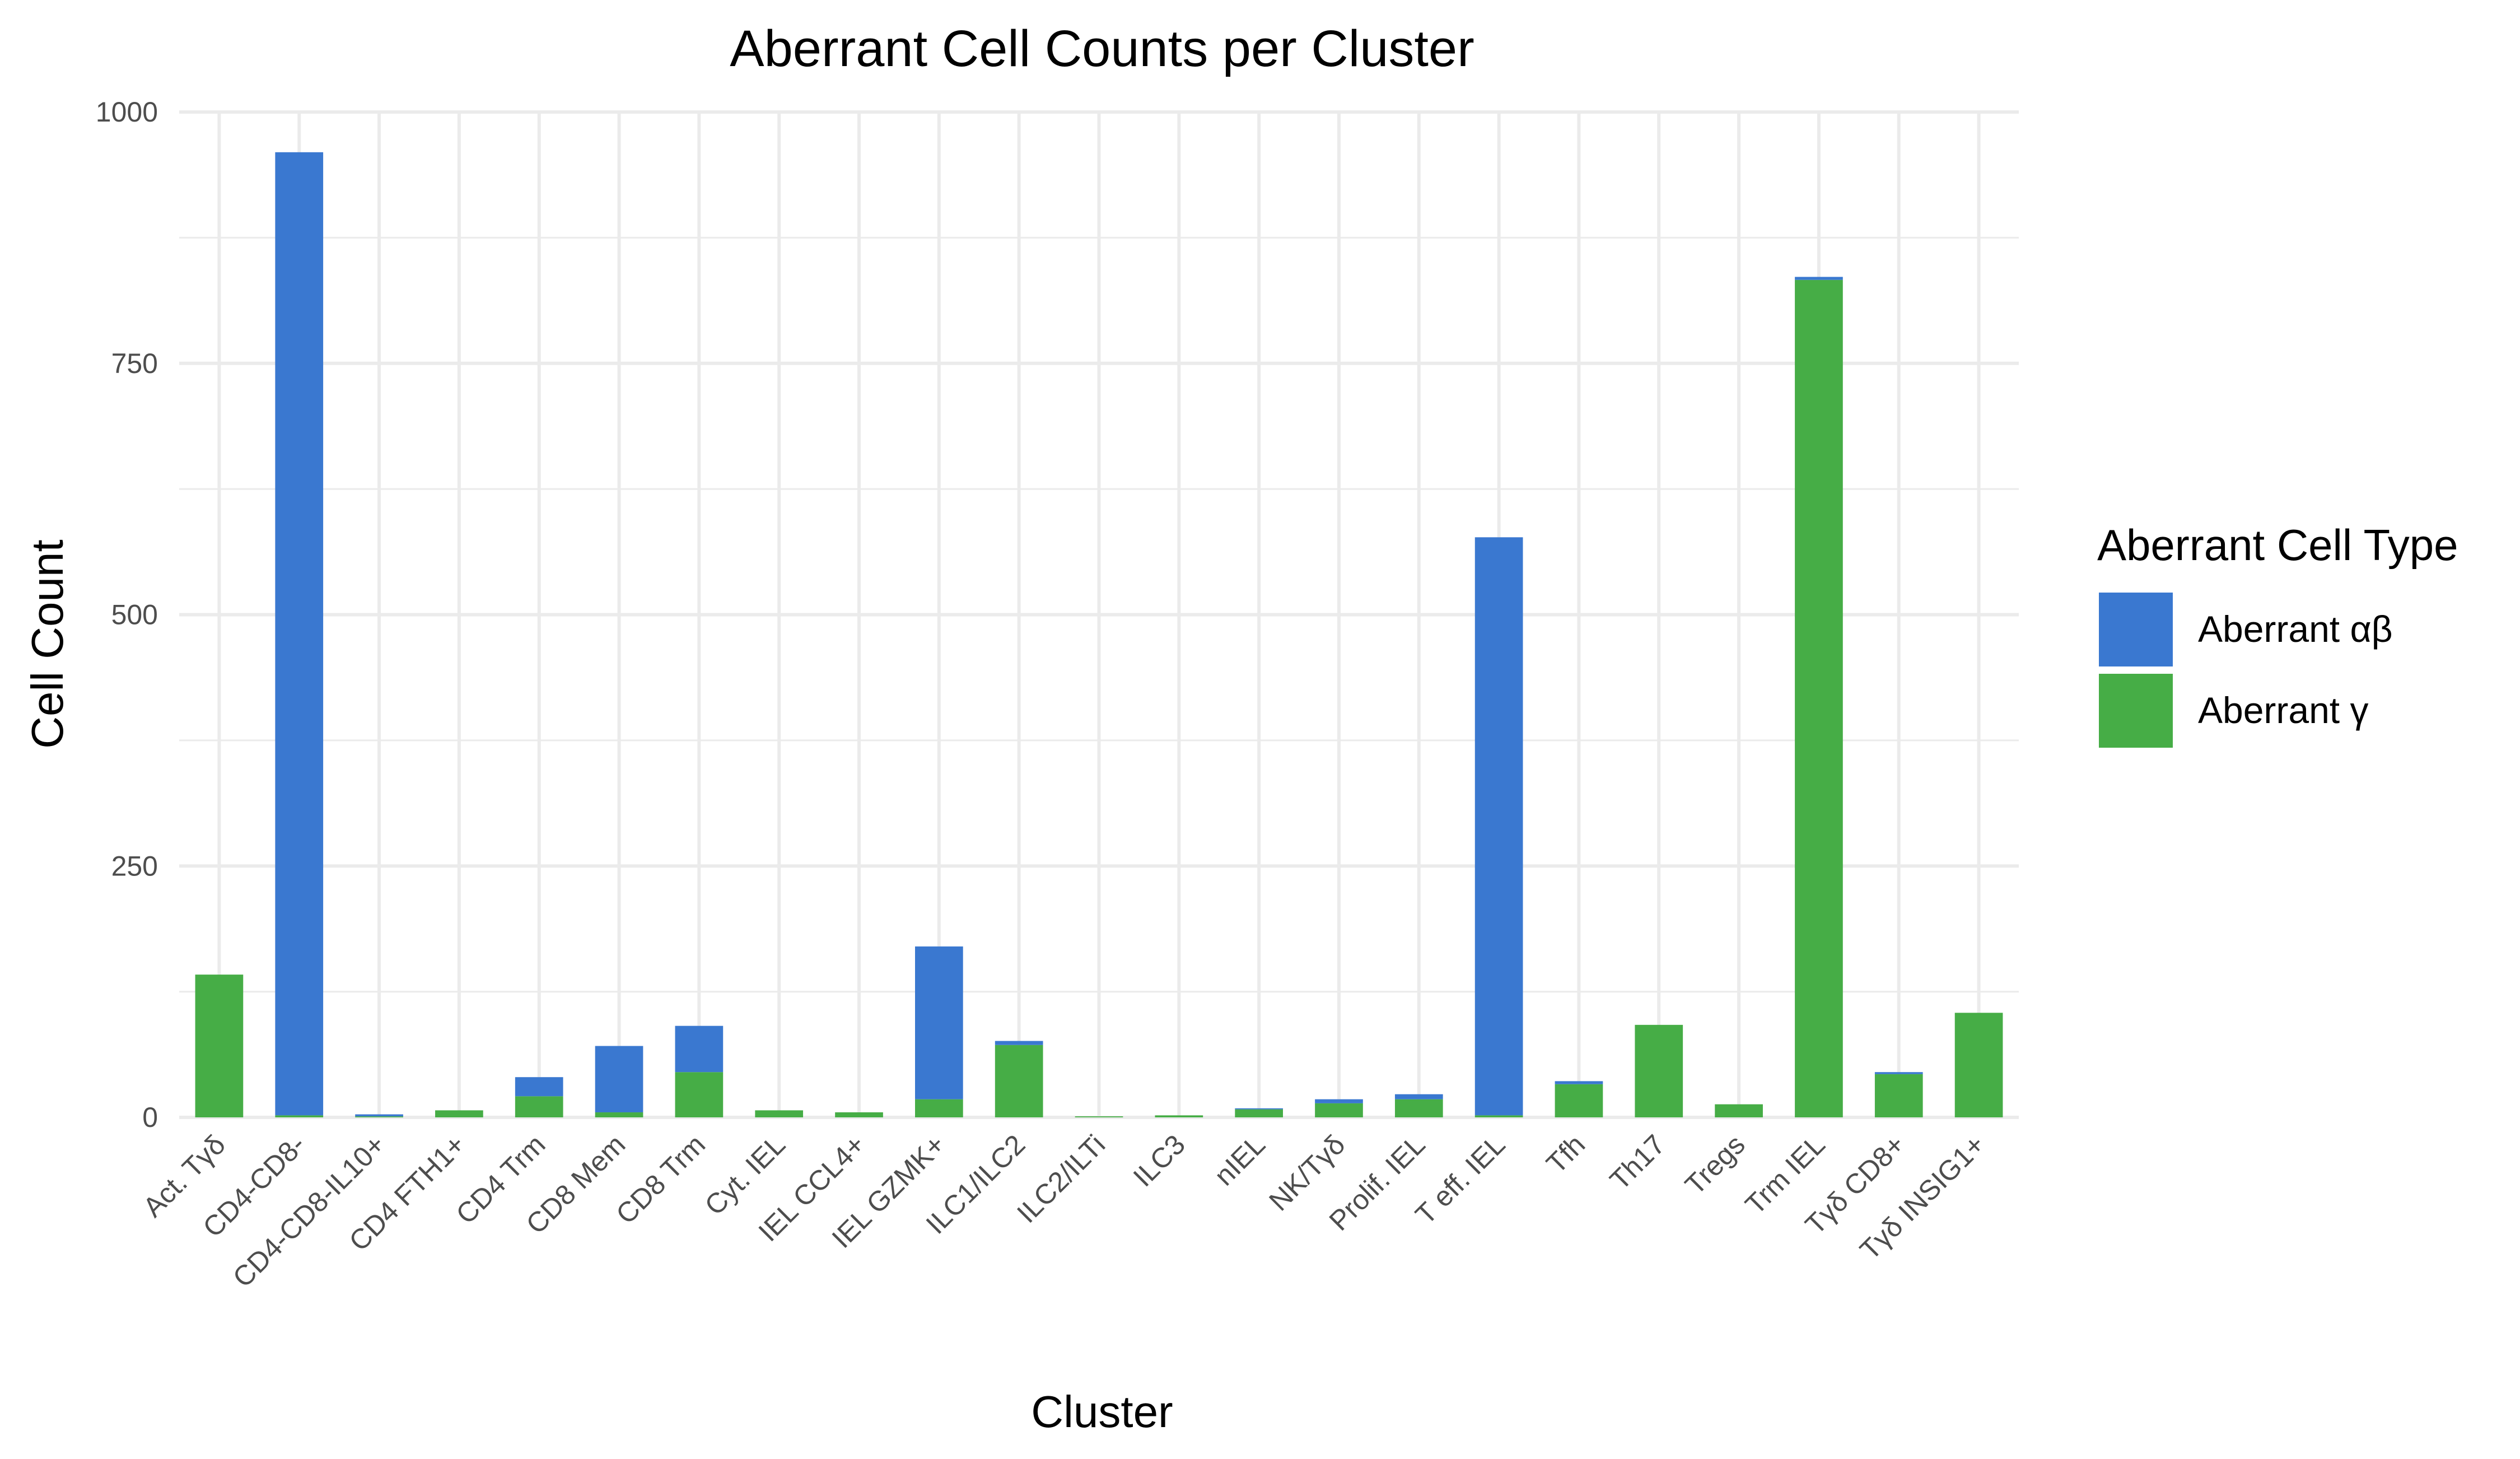  Describe the element at coordinates (1102, 1412) in the screenshot. I see `x-axis-title: Cluster` at that location.